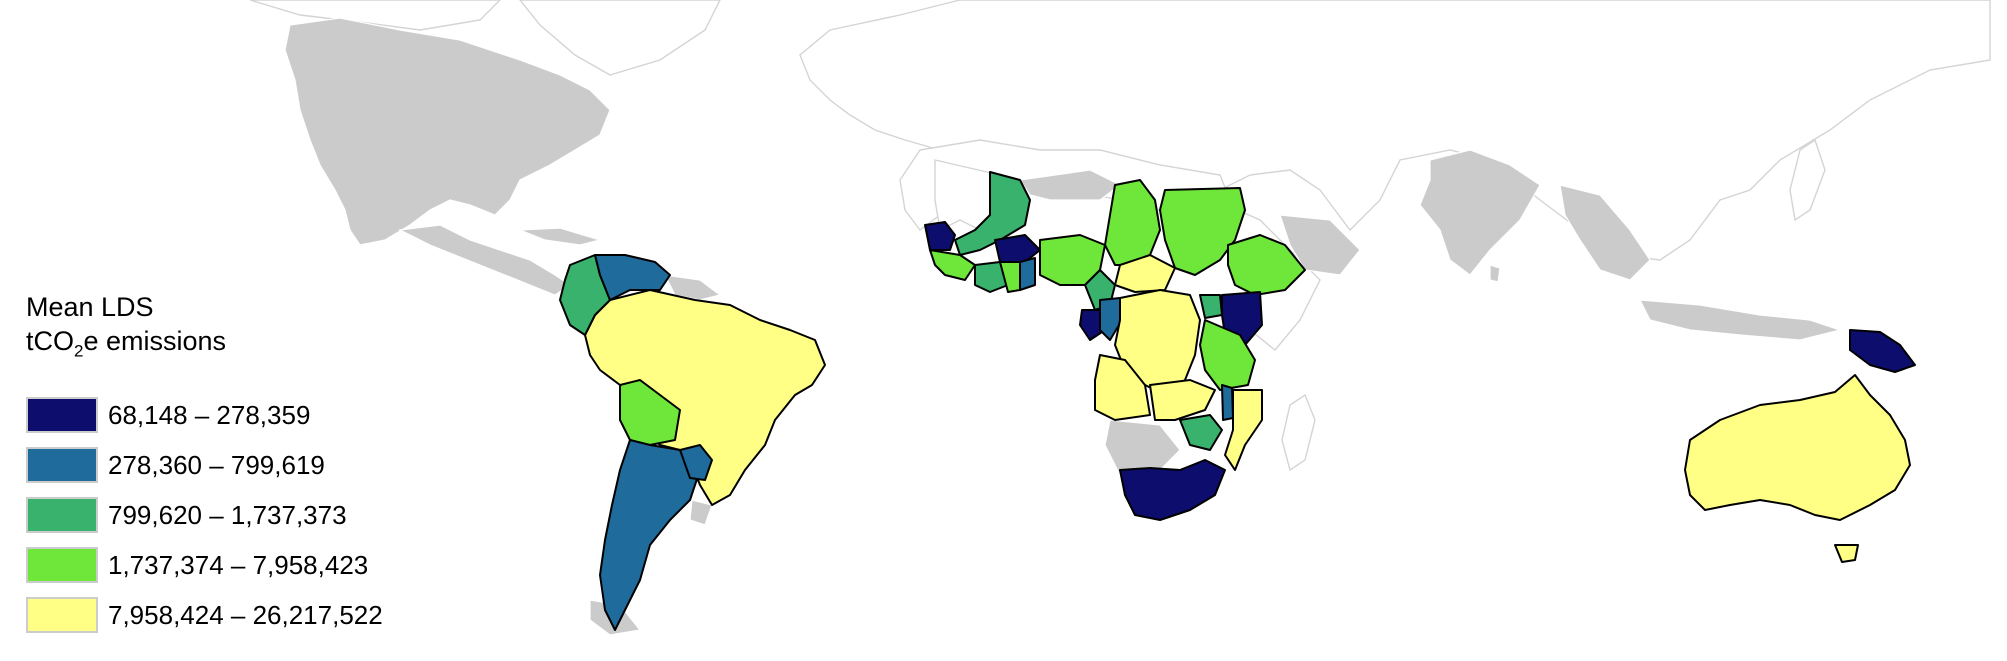 Image resolution: width=2007 pixels, height=661 pixels. What do you see at coordinates (1243, 430) in the screenshot?
I see `region-mozambique` at bounding box center [1243, 430].